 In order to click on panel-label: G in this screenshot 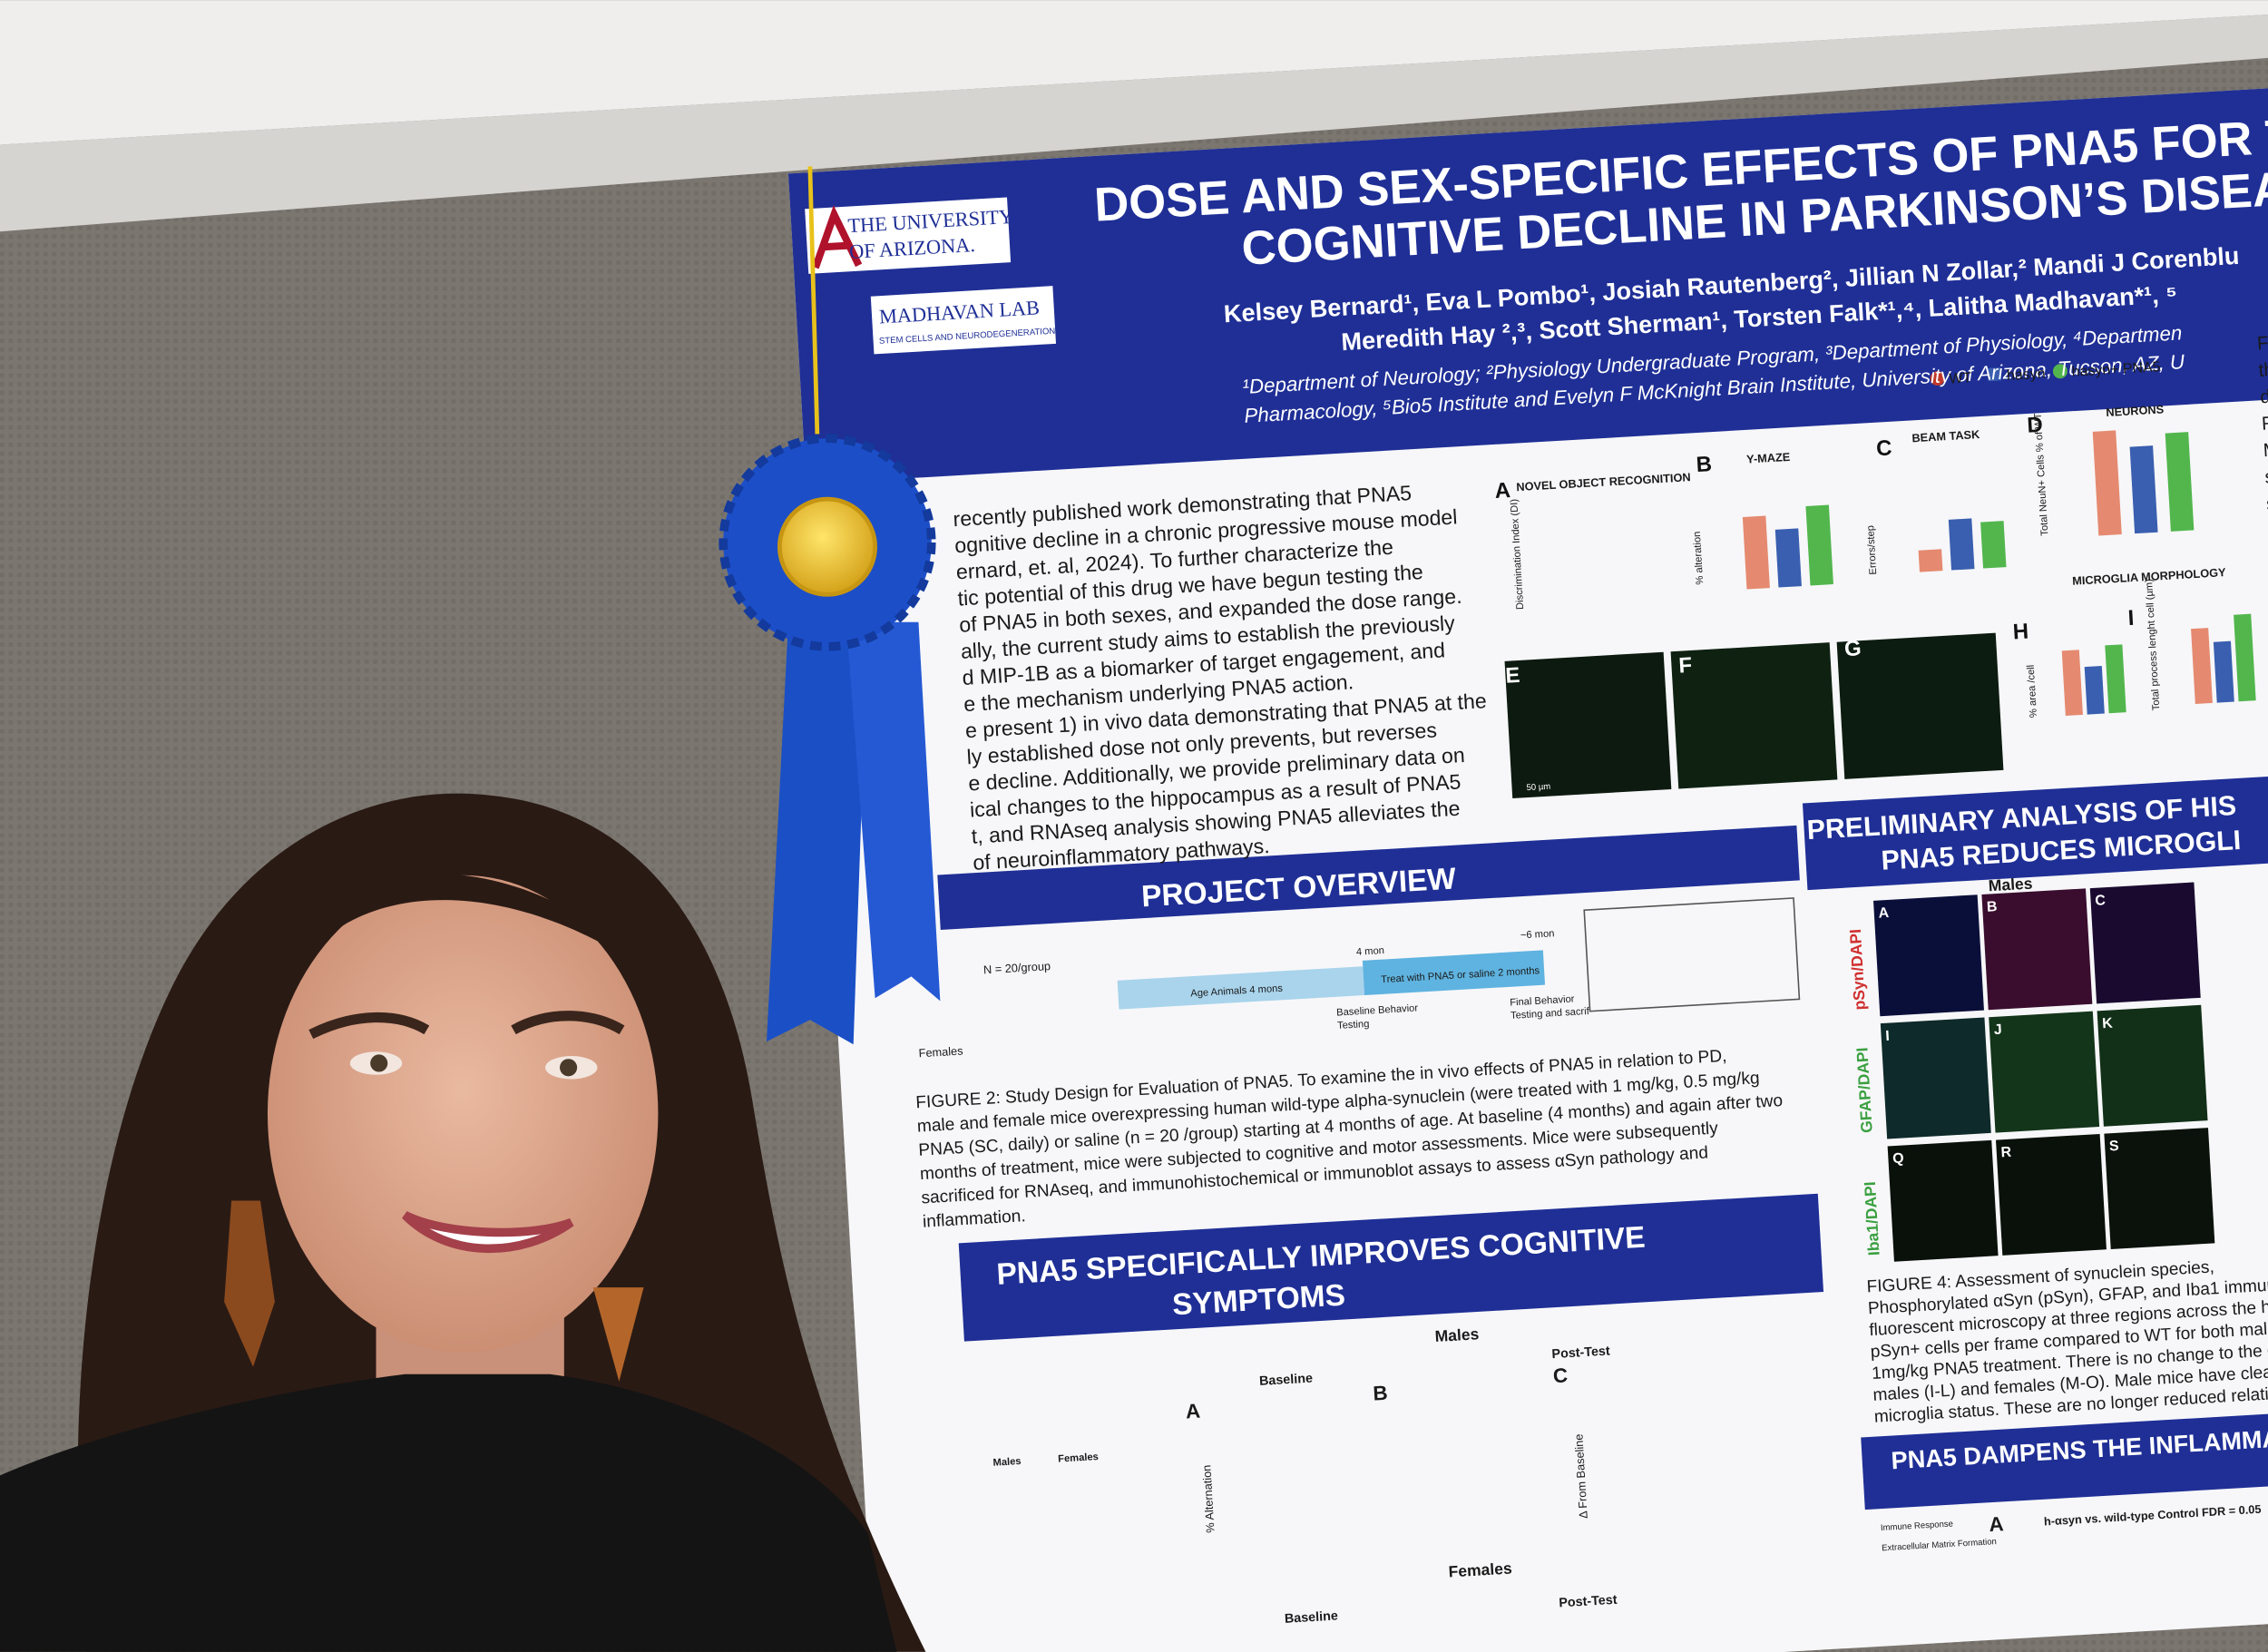, I will do `click(1853, 648)`.